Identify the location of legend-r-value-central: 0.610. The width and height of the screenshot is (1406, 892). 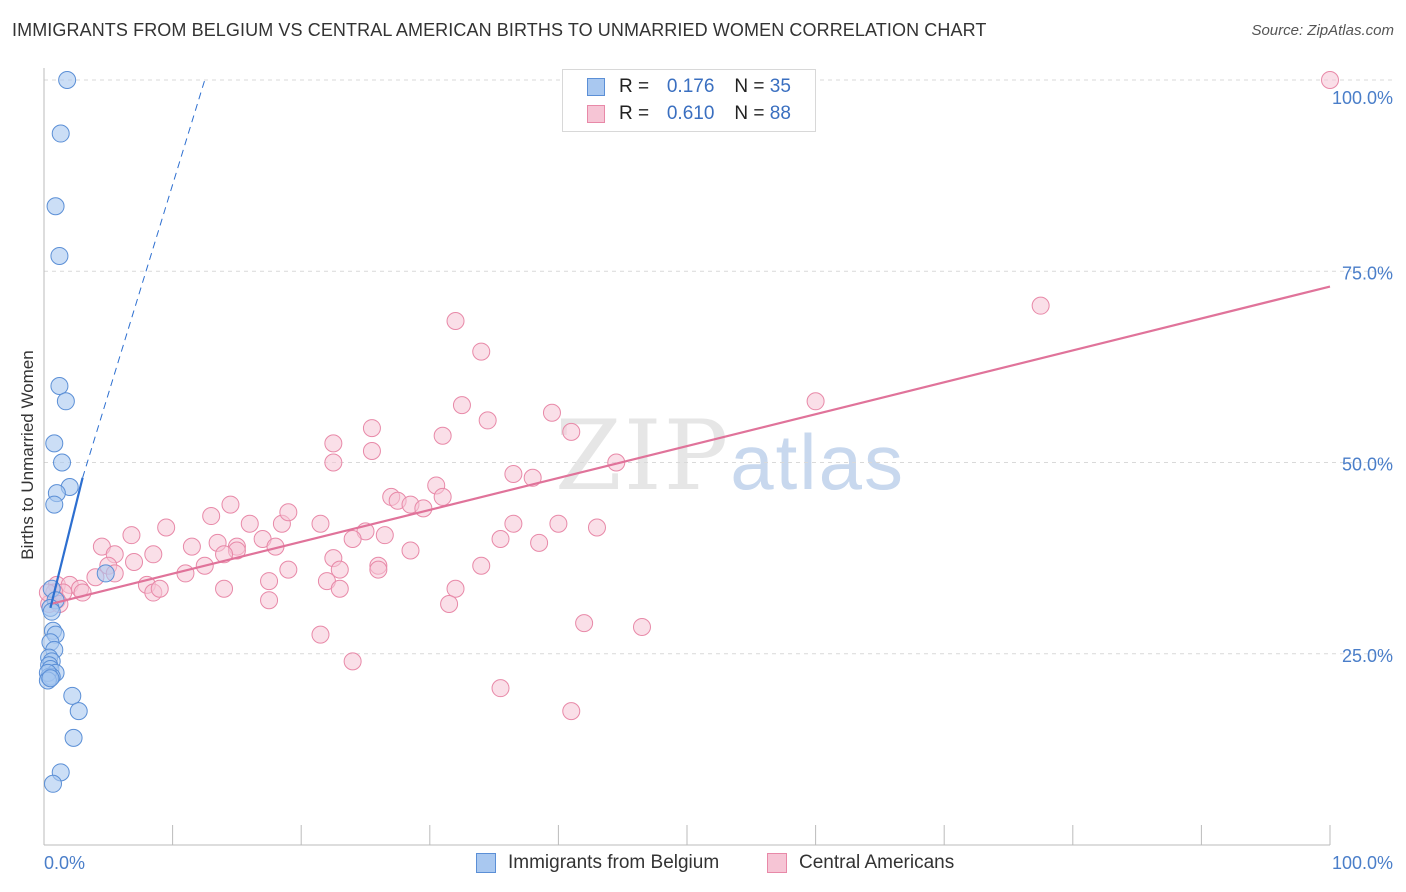
(690, 113).